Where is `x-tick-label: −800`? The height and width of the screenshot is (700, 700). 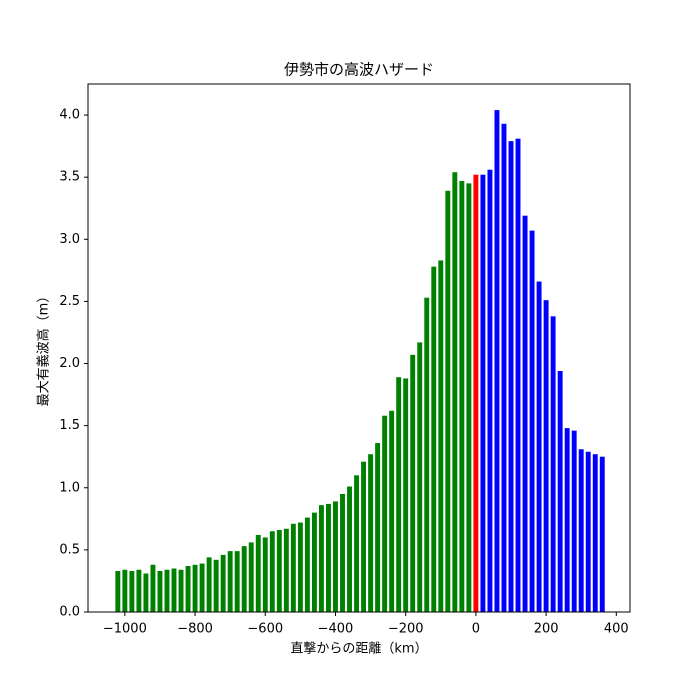
x-tick-label: −800 is located at coordinates (195, 629).